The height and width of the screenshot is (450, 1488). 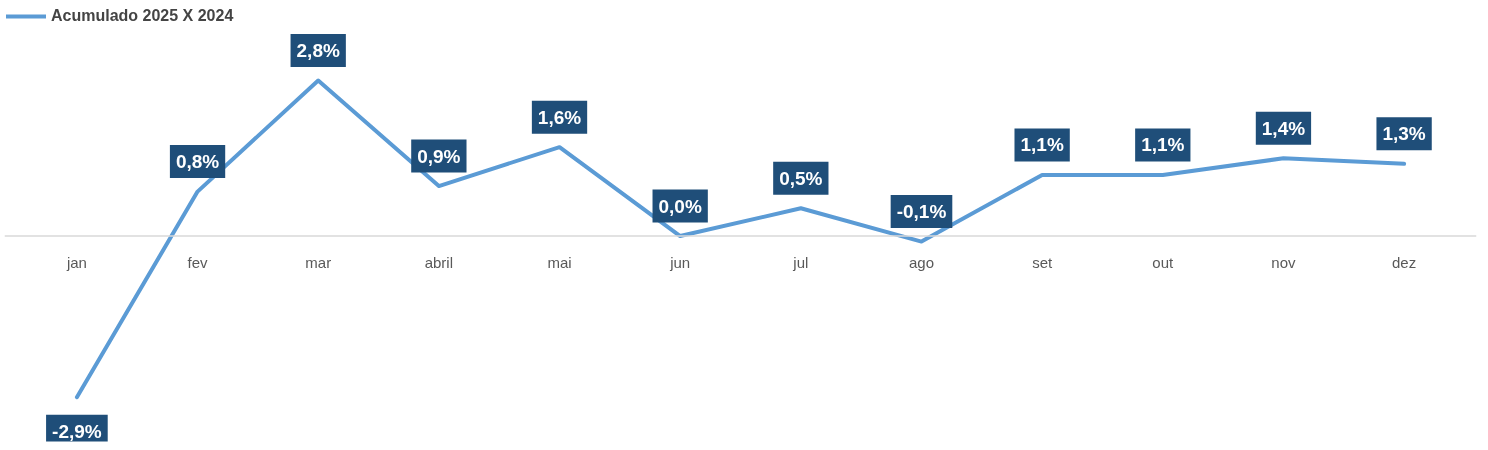 What do you see at coordinates (1283, 128) in the screenshot?
I see `data-label: 1,4%` at bounding box center [1283, 128].